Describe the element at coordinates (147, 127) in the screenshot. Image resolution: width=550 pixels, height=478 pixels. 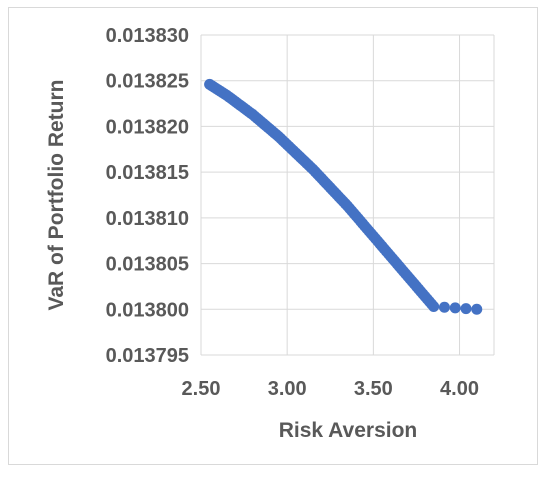
I see `y-tick-label: 0.013820` at that location.